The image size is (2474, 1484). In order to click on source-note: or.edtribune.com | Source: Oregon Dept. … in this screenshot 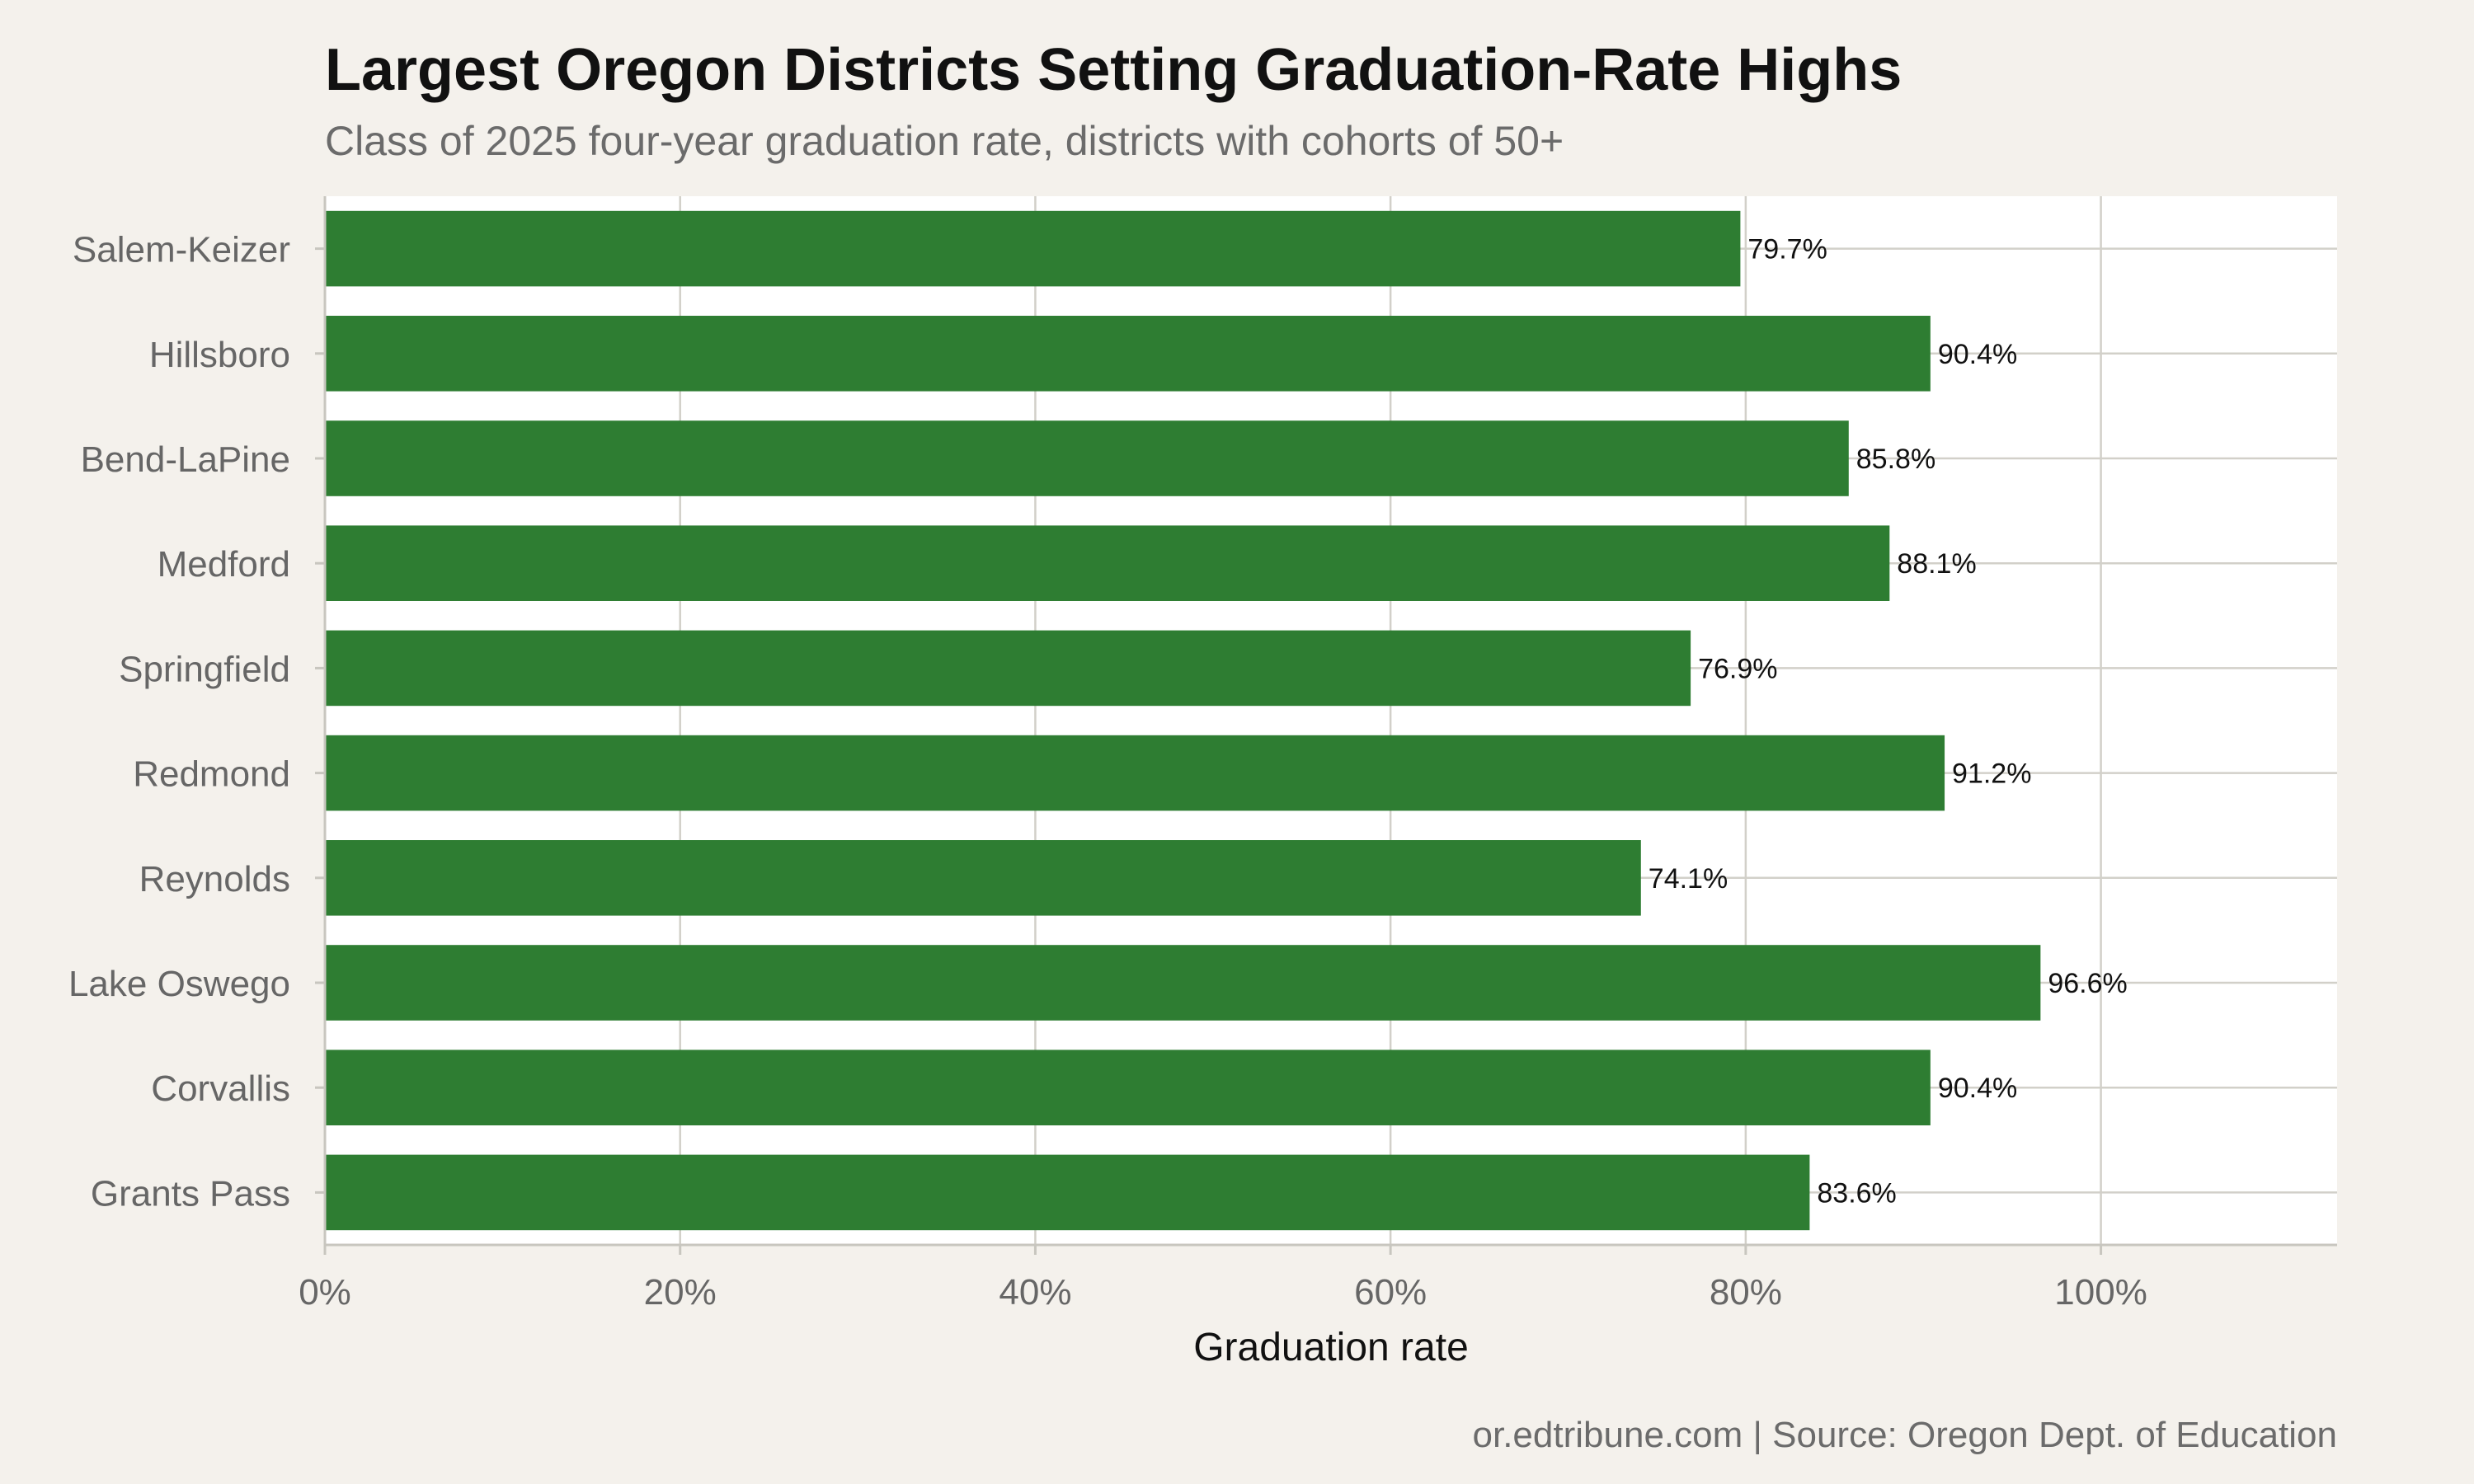, I will do `click(1904, 1435)`.